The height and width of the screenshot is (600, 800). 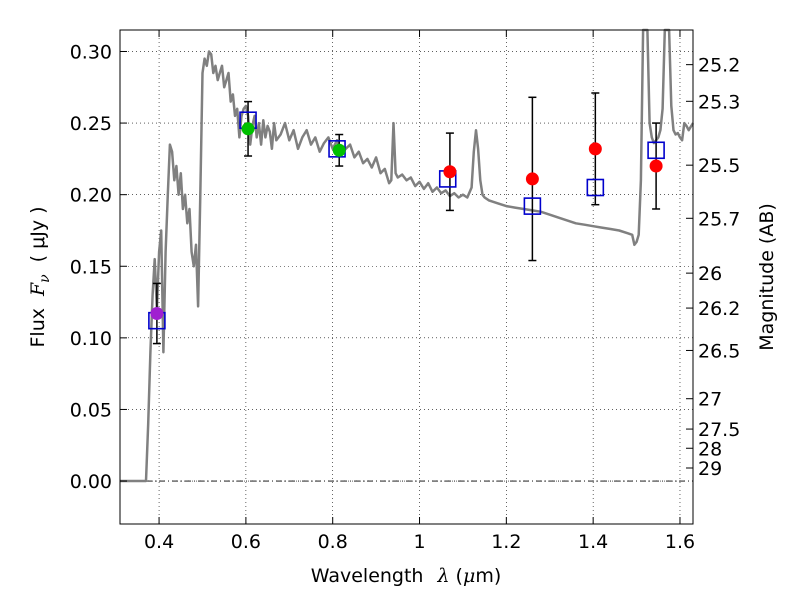 I want to click on mag-tick-label: 25.2, so click(x=719, y=66).